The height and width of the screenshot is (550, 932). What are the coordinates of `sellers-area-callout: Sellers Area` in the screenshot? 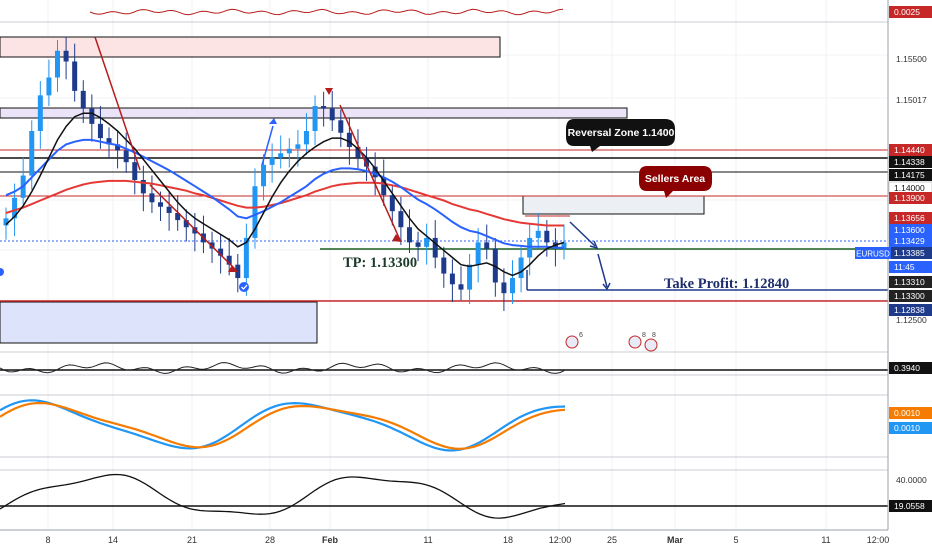 It's located at (675, 182).